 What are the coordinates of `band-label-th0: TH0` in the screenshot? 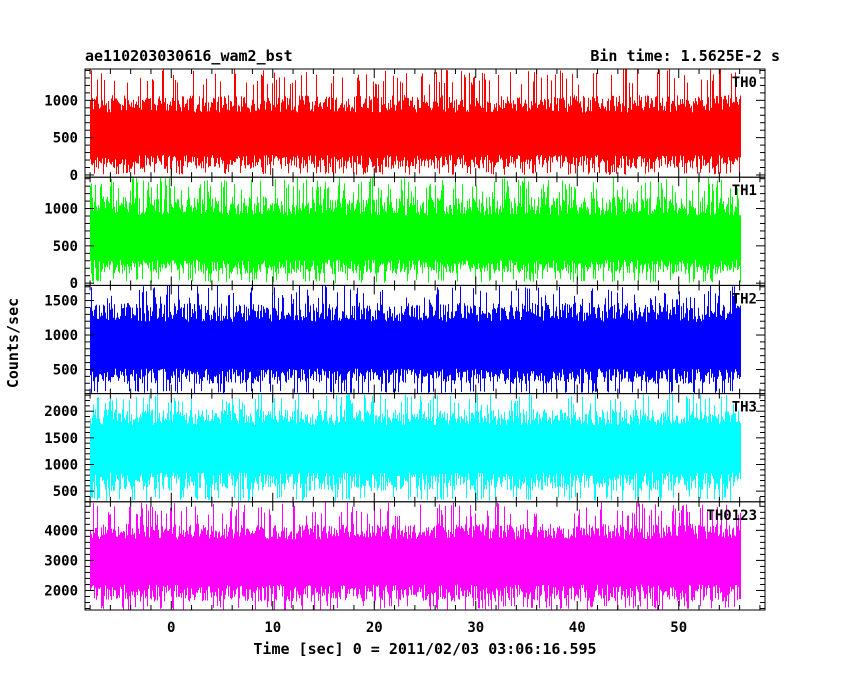 It's located at (744, 83).